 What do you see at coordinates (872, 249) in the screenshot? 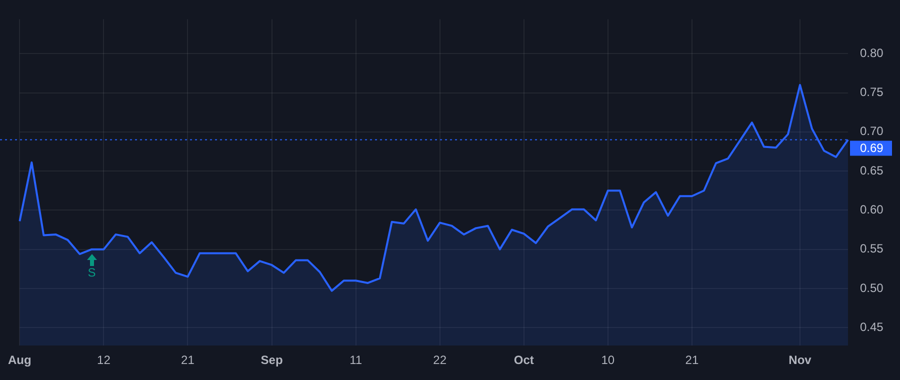
I see `y-tick-label: 0.55` at bounding box center [872, 249].